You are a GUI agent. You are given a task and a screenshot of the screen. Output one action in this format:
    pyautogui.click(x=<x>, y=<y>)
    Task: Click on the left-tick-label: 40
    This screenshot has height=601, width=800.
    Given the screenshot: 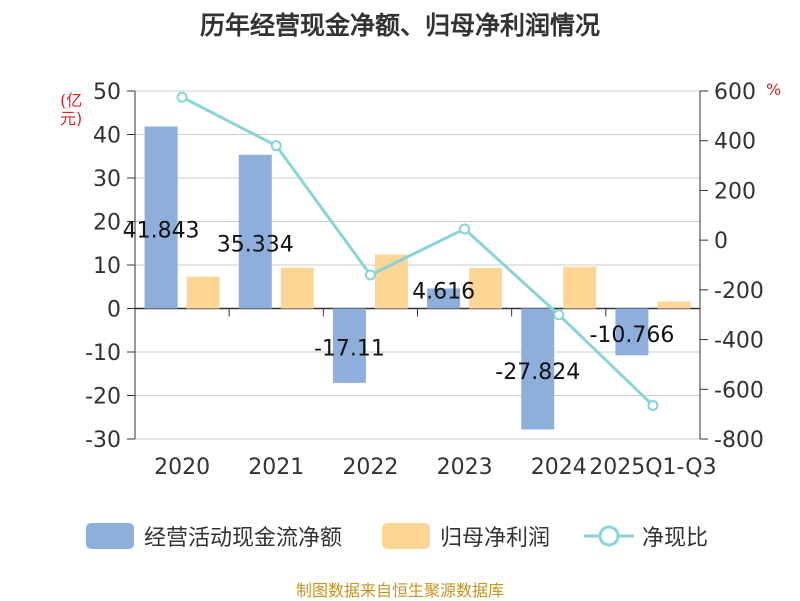 What is the action you would take?
    pyautogui.click(x=107, y=136)
    